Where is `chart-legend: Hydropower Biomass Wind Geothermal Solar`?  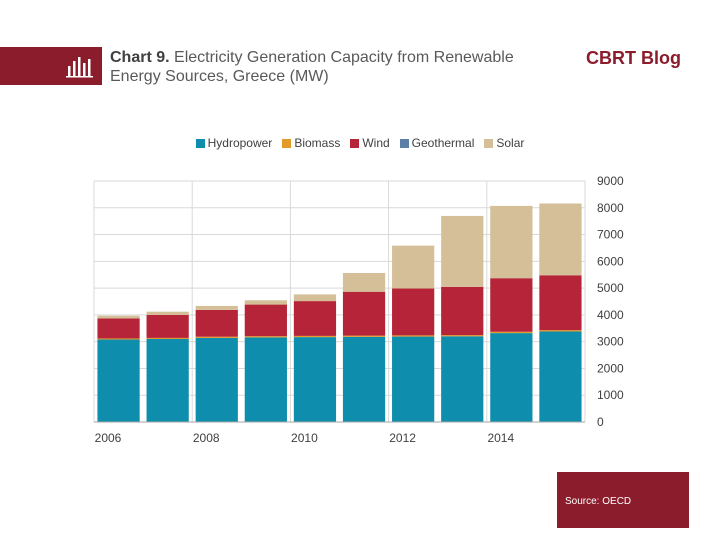 chart-legend: Hydropower Biomass Wind Geothermal Solar is located at coordinates (360, 143).